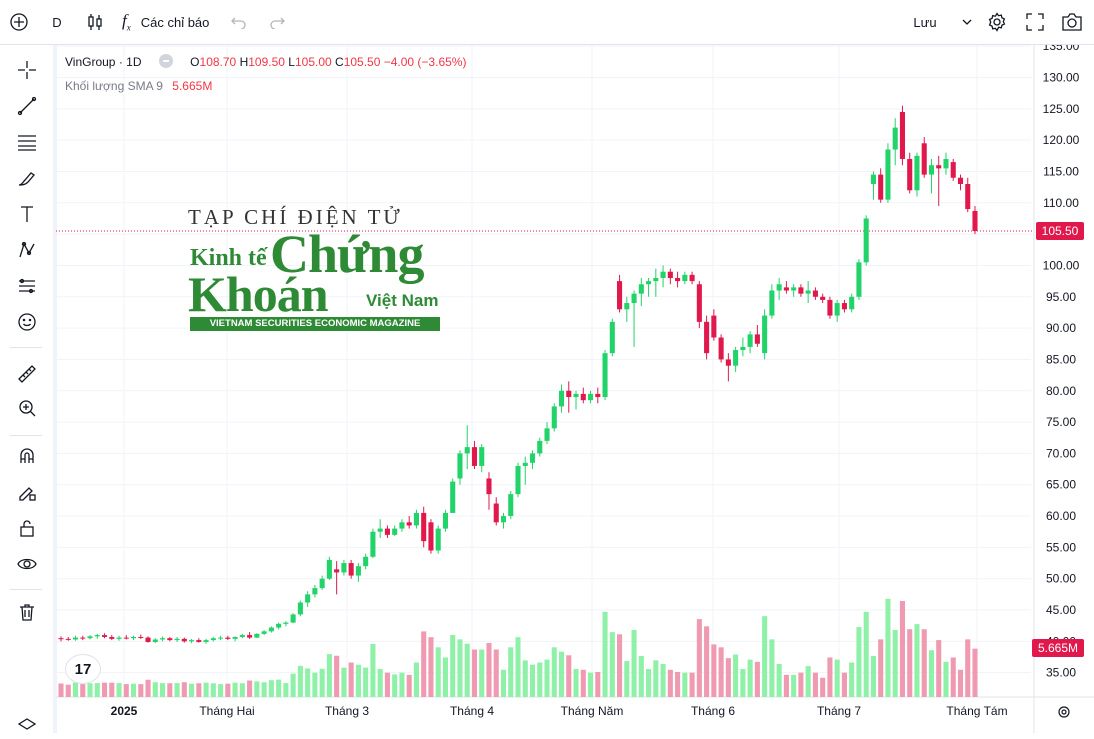 The height and width of the screenshot is (739, 1094). I want to click on price-tick-label: 75.00, so click(1061, 422).